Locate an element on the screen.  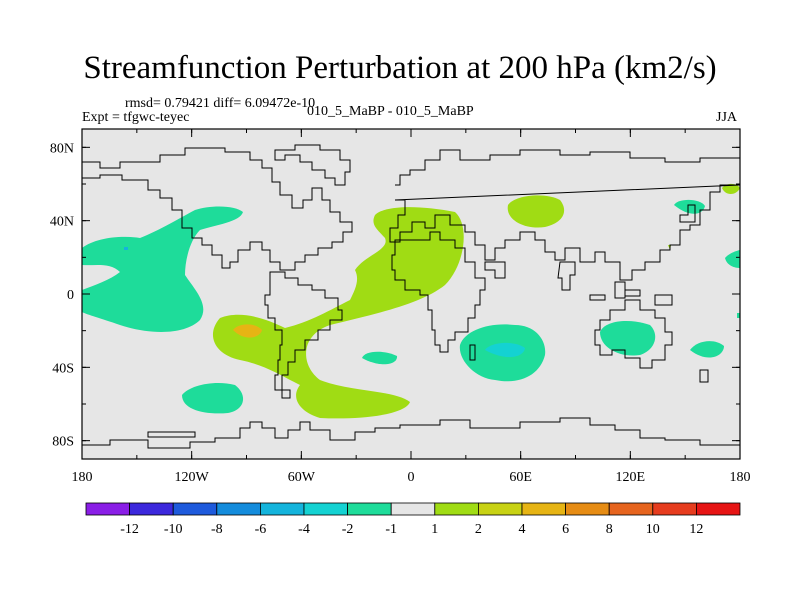
contour-negative-tasman is located at coordinates (707, 349).